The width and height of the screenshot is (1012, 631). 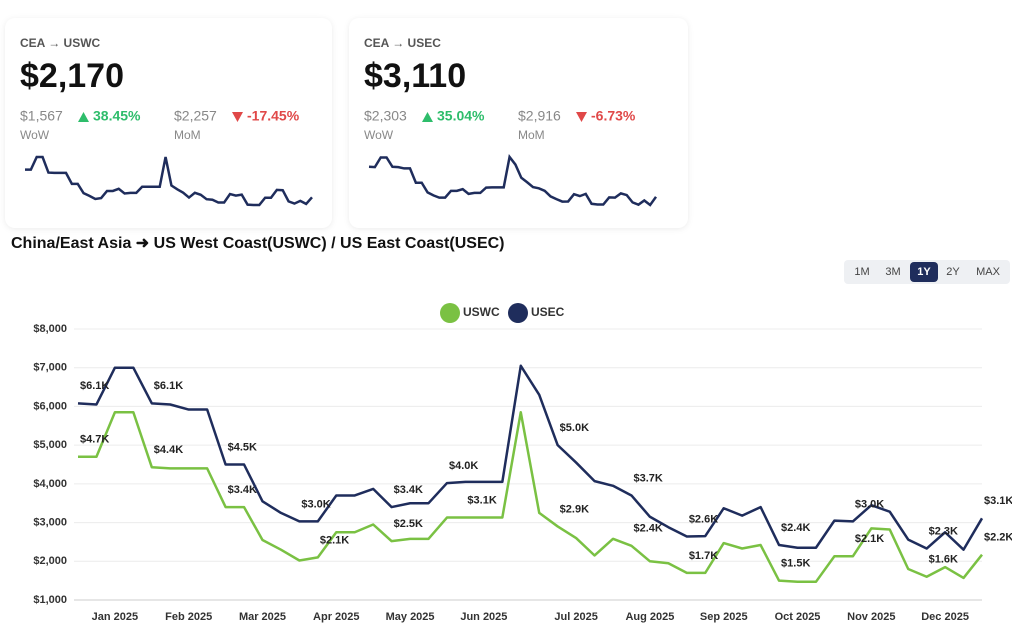 What do you see at coordinates (50, 445) in the screenshot?
I see `y-tick-label: $5,000` at bounding box center [50, 445].